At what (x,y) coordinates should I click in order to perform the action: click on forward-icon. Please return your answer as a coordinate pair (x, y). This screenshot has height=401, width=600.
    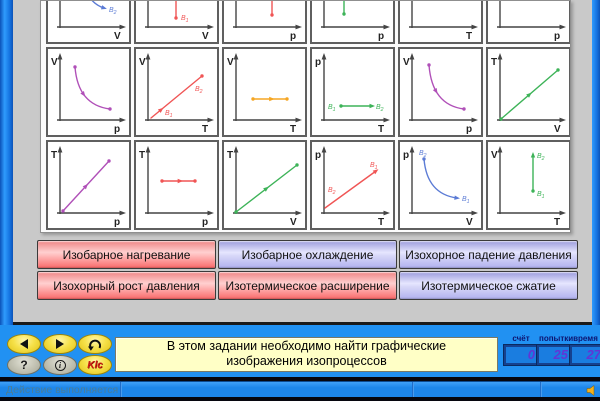
    Looking at the image, I should click on (60, 344).